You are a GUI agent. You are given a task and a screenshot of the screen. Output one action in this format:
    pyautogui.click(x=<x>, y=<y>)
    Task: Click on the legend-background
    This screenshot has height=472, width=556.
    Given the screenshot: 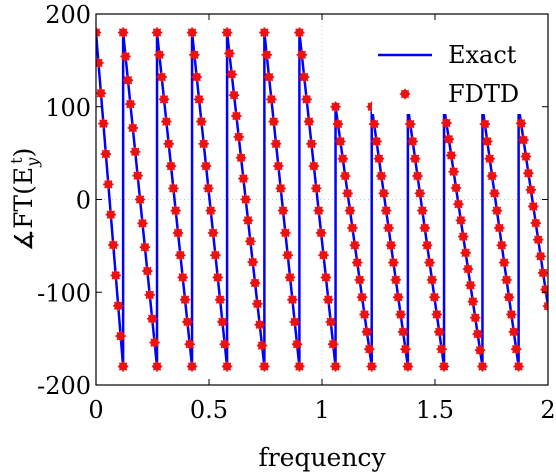 What is the action you would take?
    pyautogui.click(x=456, y=73)
    